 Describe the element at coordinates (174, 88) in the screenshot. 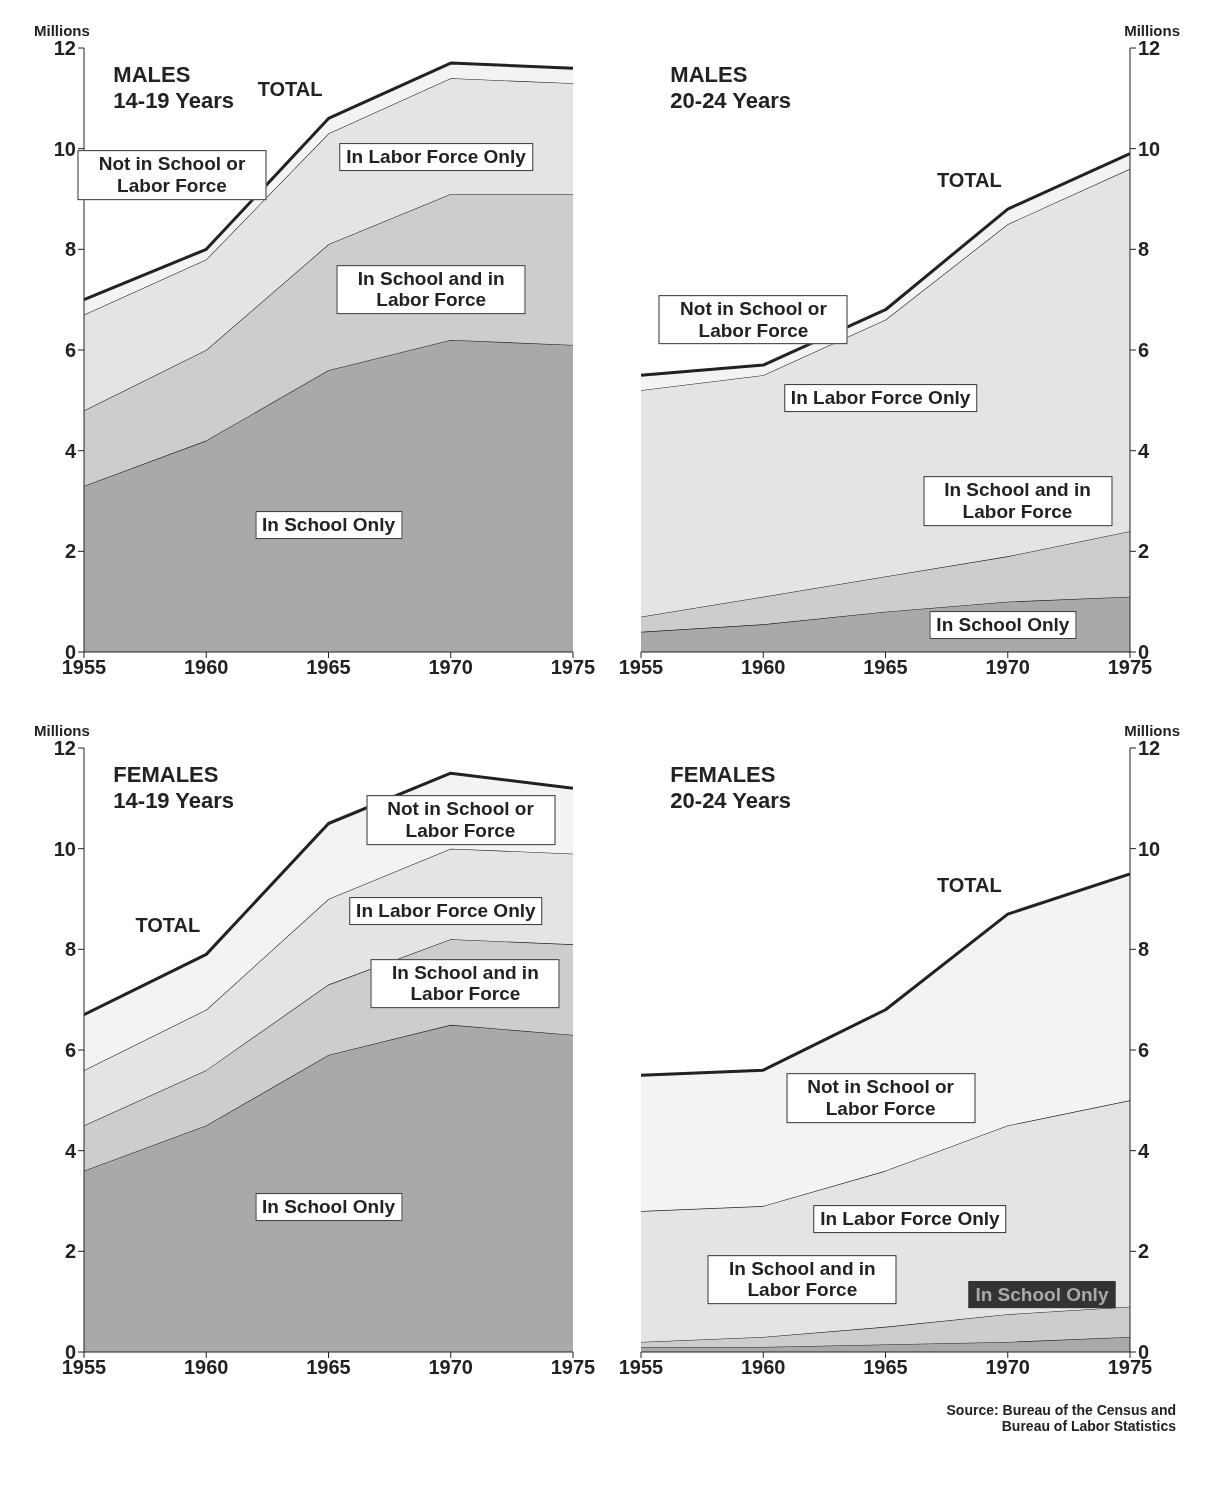

I see `text: MALES 14-19 Years` at that location.